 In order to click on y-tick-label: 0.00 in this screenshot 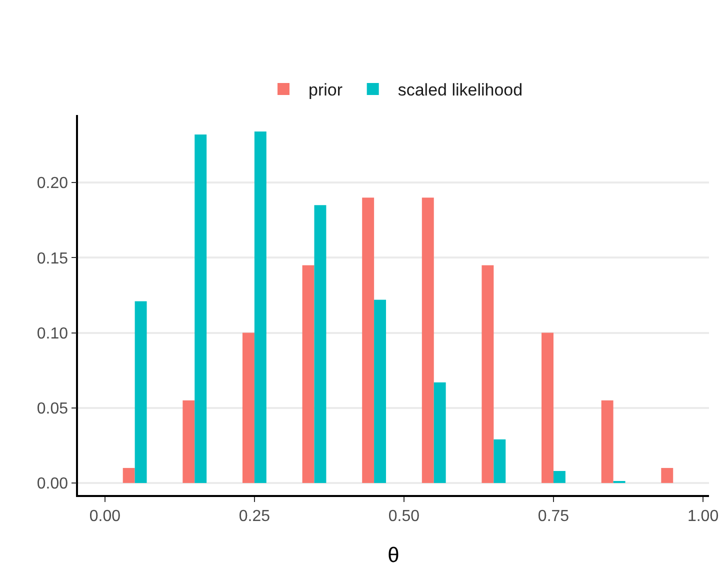, I will do `click(52, 484)`.